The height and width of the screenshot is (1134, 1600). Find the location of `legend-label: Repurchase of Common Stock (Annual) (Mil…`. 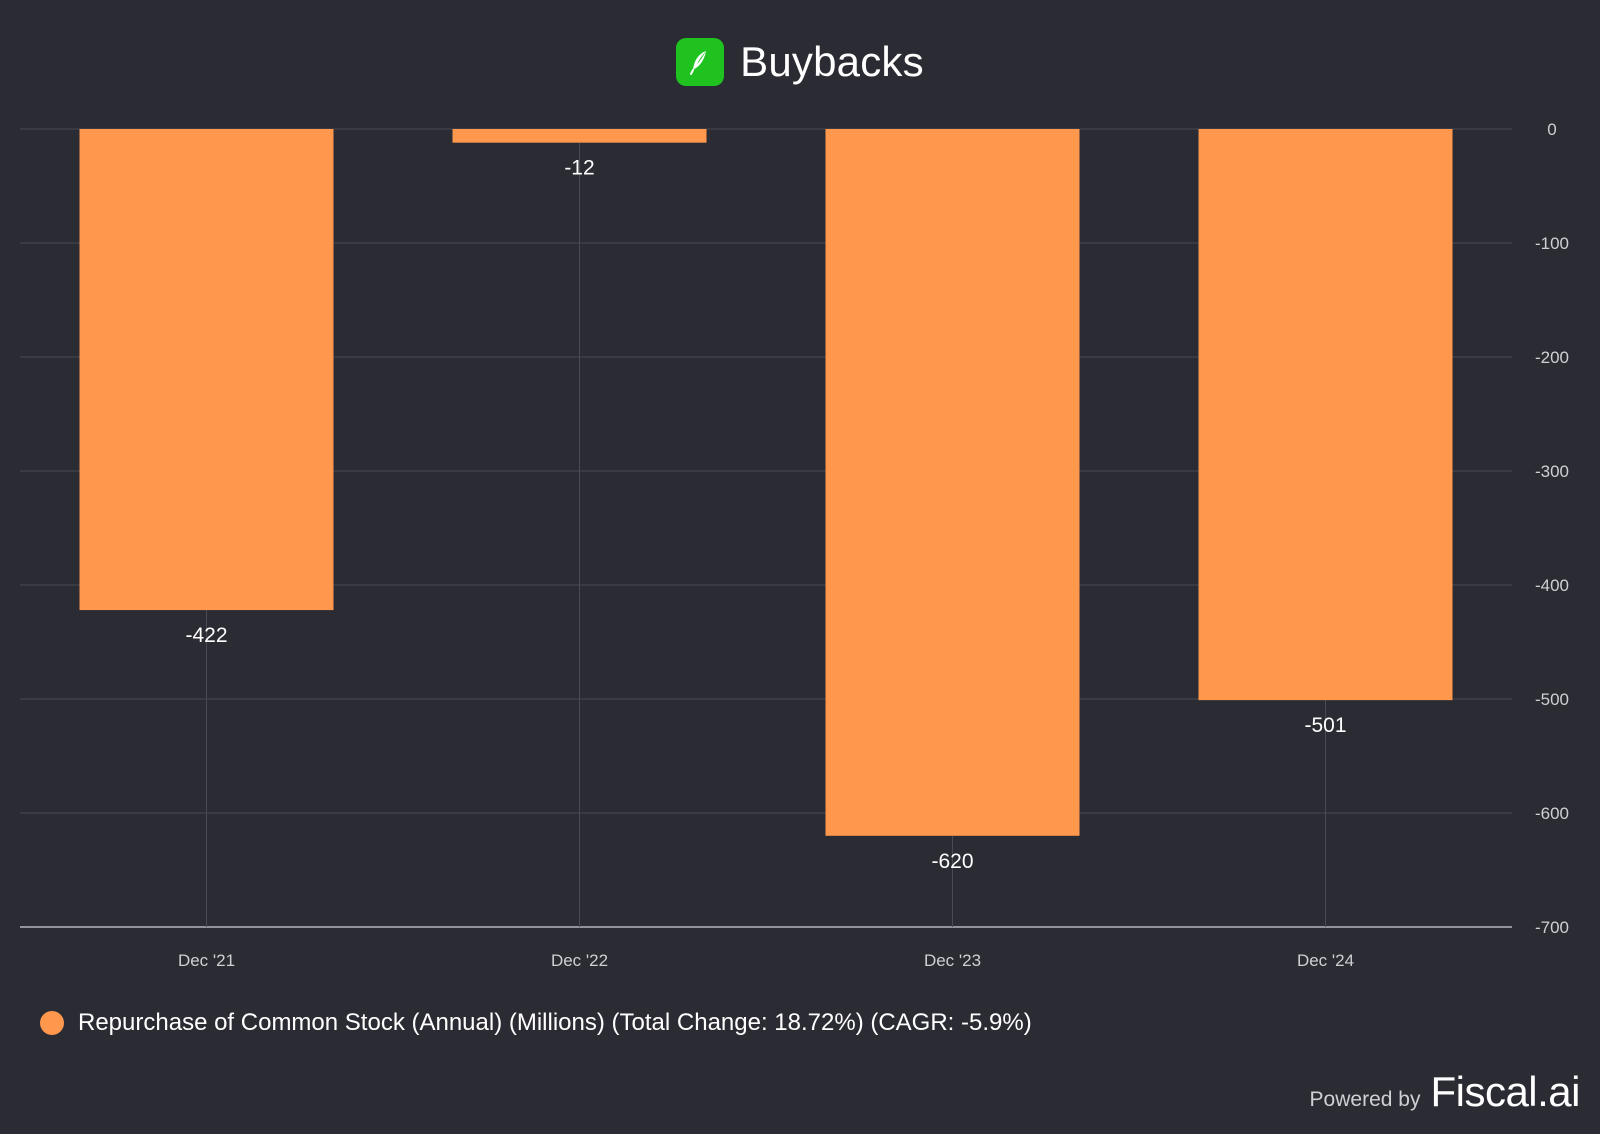

legend-label: Repurchase of Common Stock (Annual) (Mil… is located at coordinates (555, 1022).